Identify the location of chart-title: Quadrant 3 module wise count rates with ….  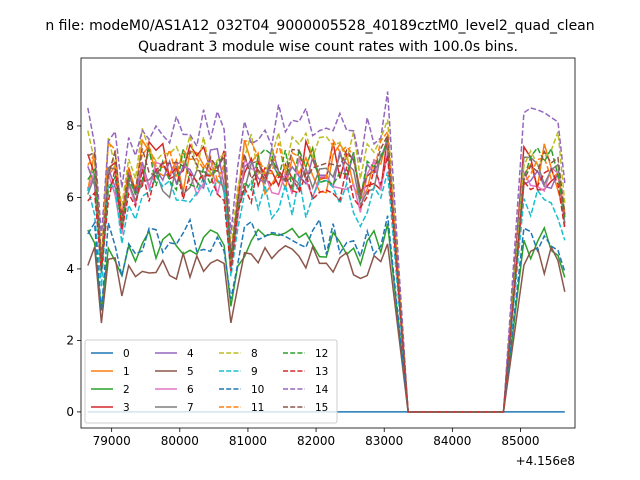
(328, 47).